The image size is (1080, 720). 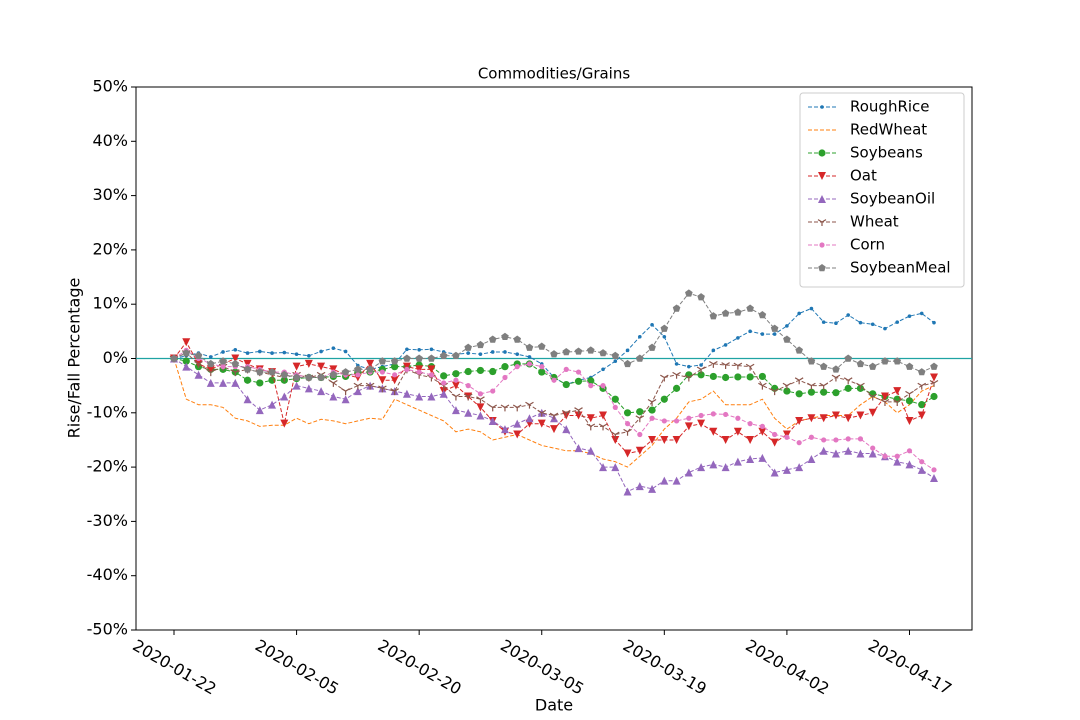 I want to click on x-tick-label: 2020-02-20, so click(x=420, y=667).